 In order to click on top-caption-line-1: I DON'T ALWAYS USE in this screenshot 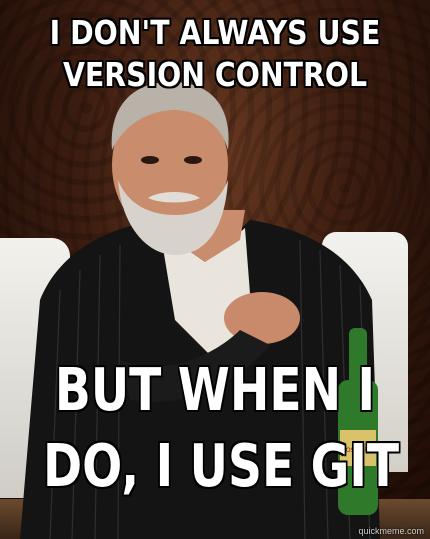, I will do `click(215, 32)`.